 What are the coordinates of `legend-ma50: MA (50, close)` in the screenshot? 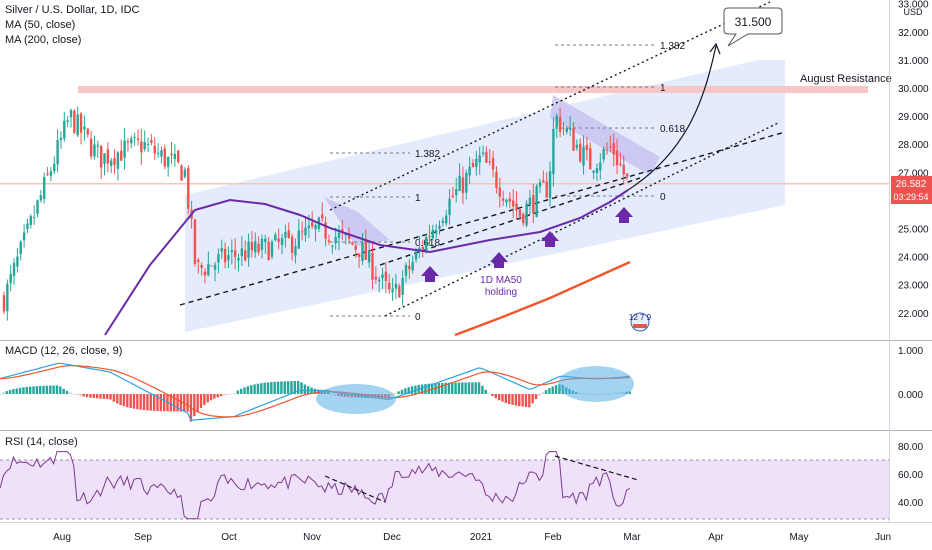 It's located at (40, 25).